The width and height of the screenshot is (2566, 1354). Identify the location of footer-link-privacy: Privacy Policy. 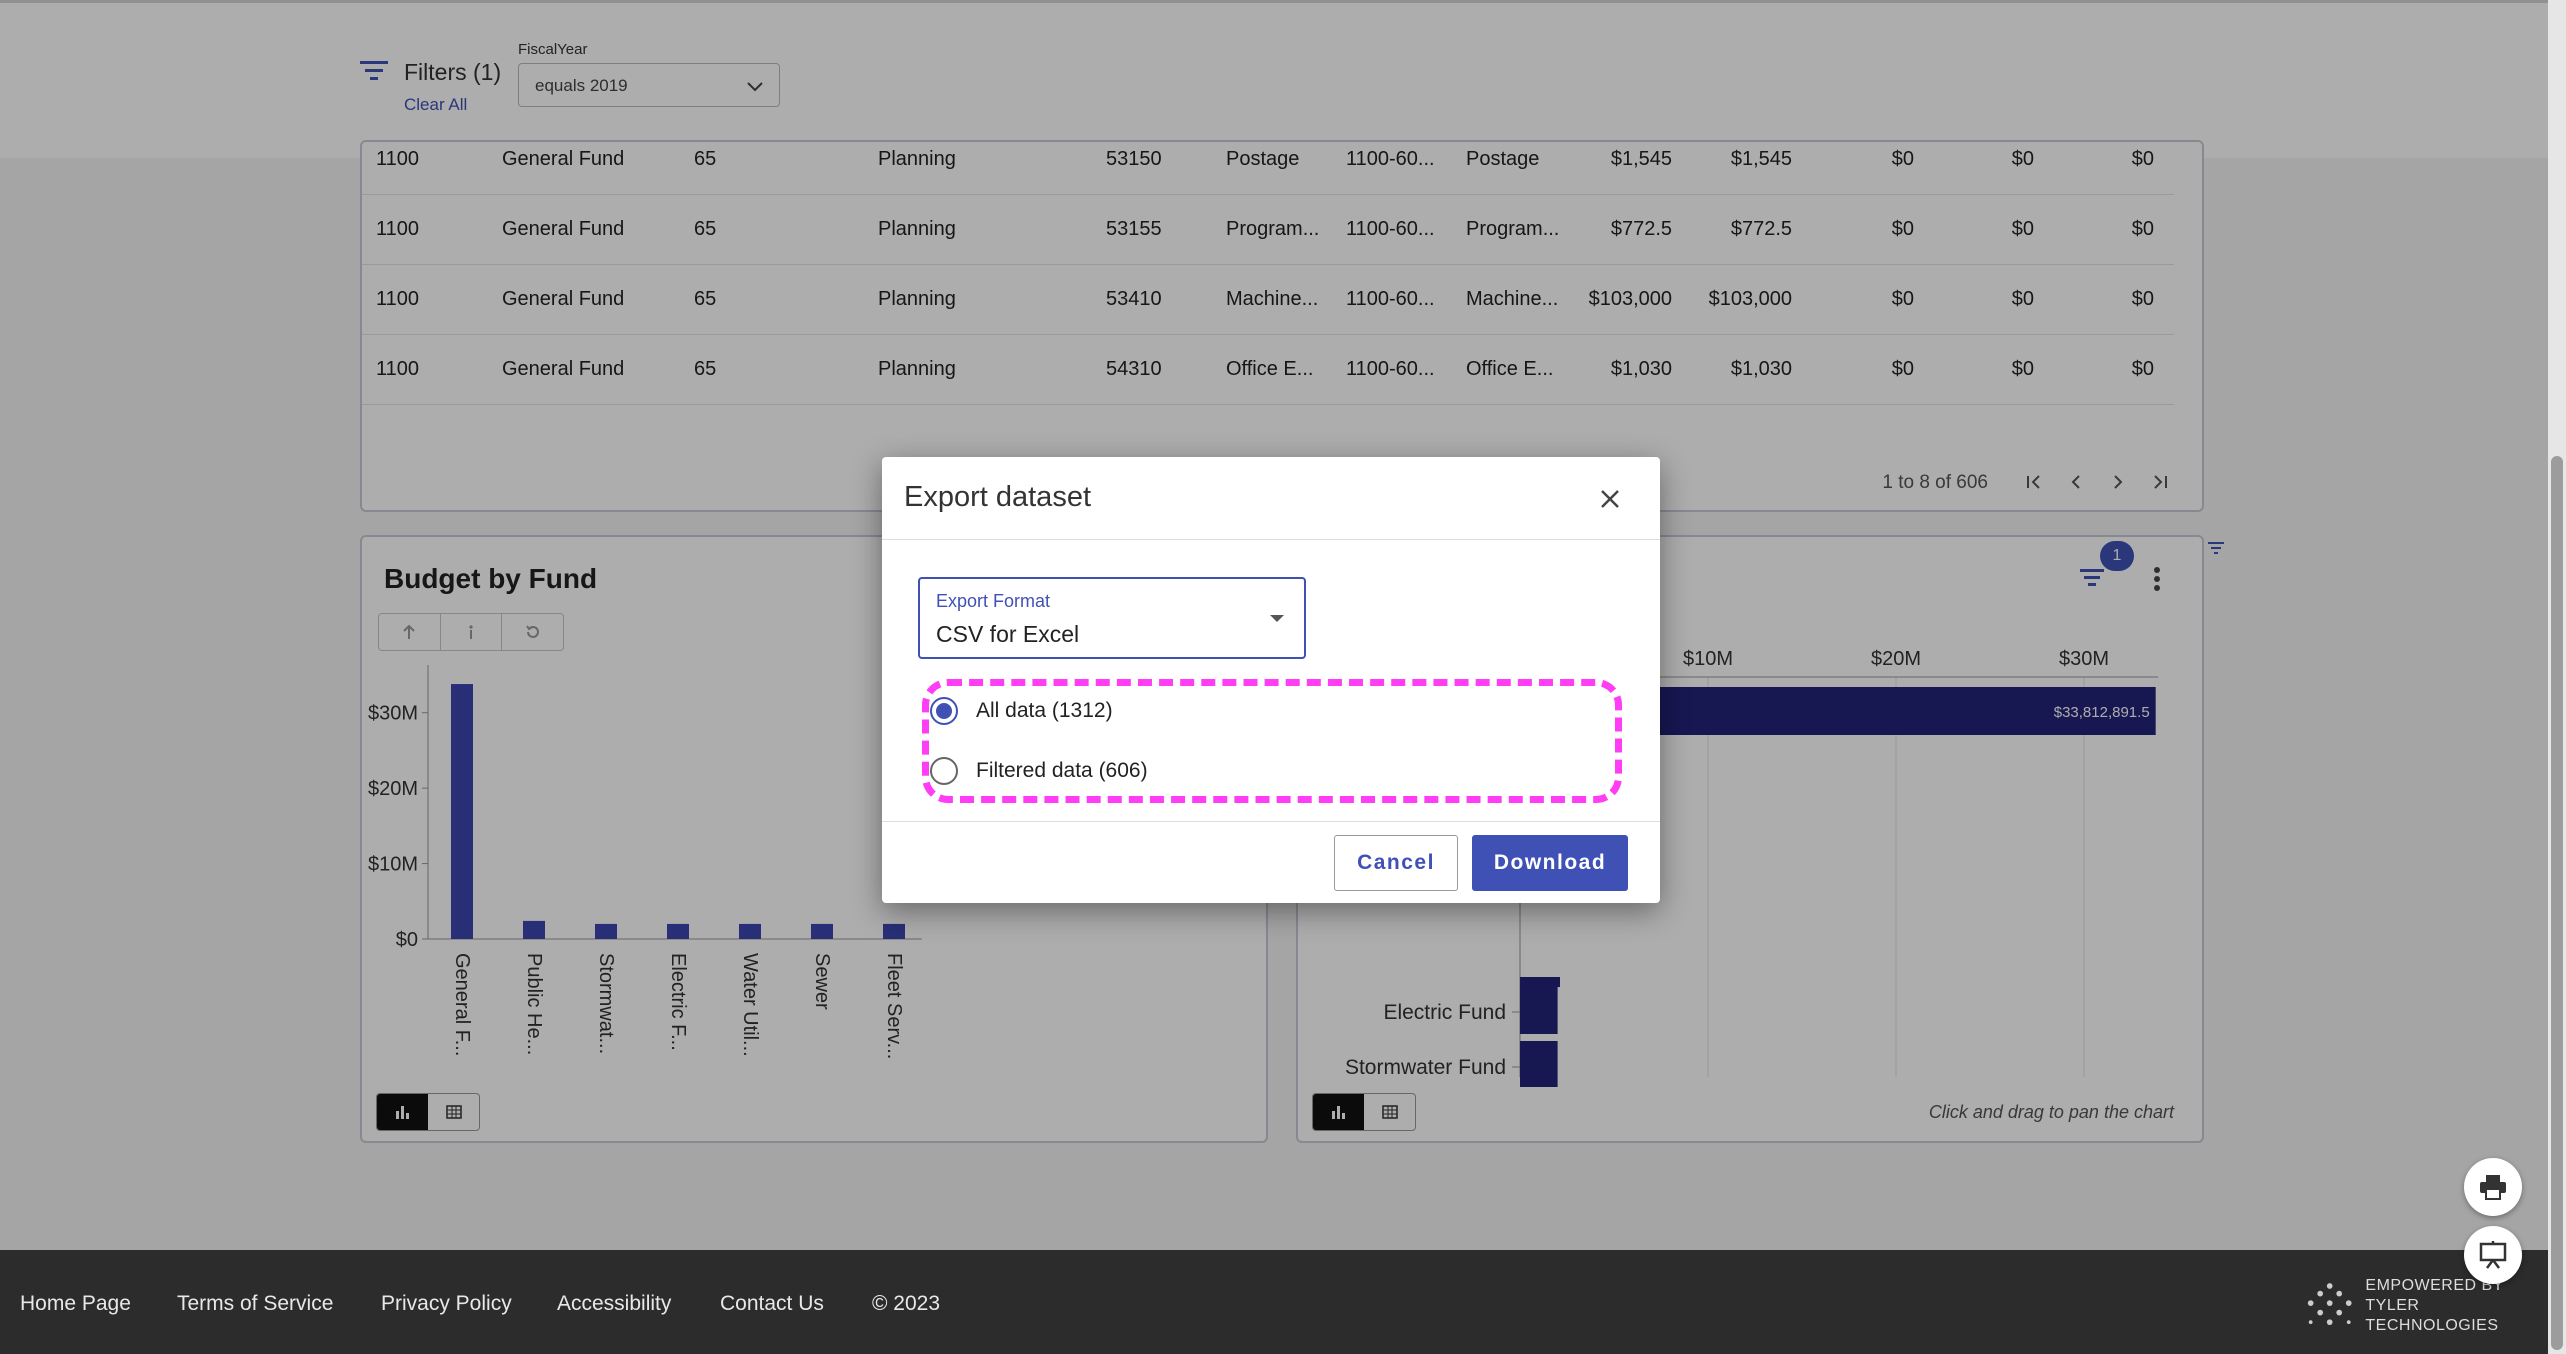
(446, 1303).